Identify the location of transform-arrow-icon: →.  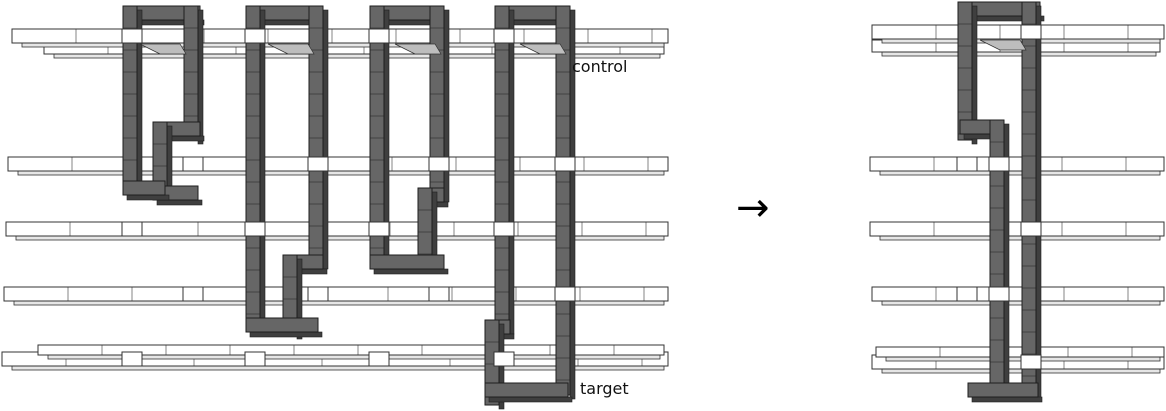
(753, 208).